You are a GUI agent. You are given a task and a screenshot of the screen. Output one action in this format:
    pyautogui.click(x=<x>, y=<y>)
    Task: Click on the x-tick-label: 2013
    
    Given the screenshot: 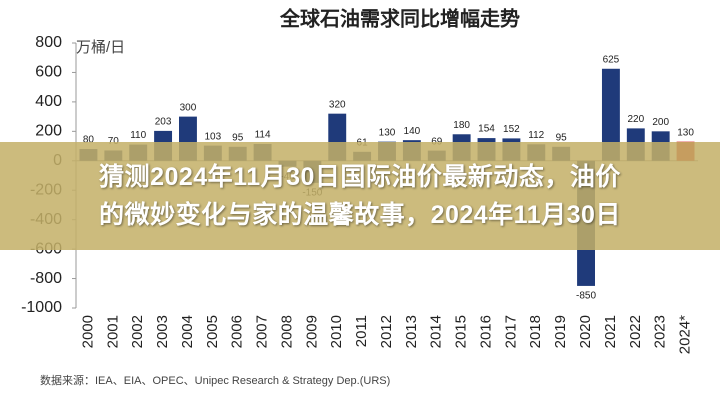 What is the action you would take?
    pyautogui.click(x=411, y=331)
    